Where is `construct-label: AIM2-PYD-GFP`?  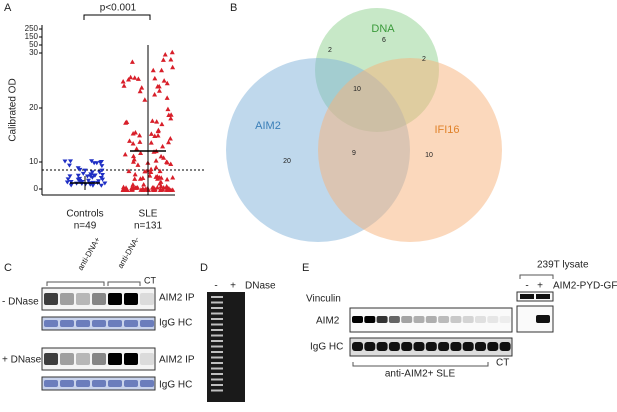 construct-label: AIM2-PYD-GFP is located at coordinates (585, 286).